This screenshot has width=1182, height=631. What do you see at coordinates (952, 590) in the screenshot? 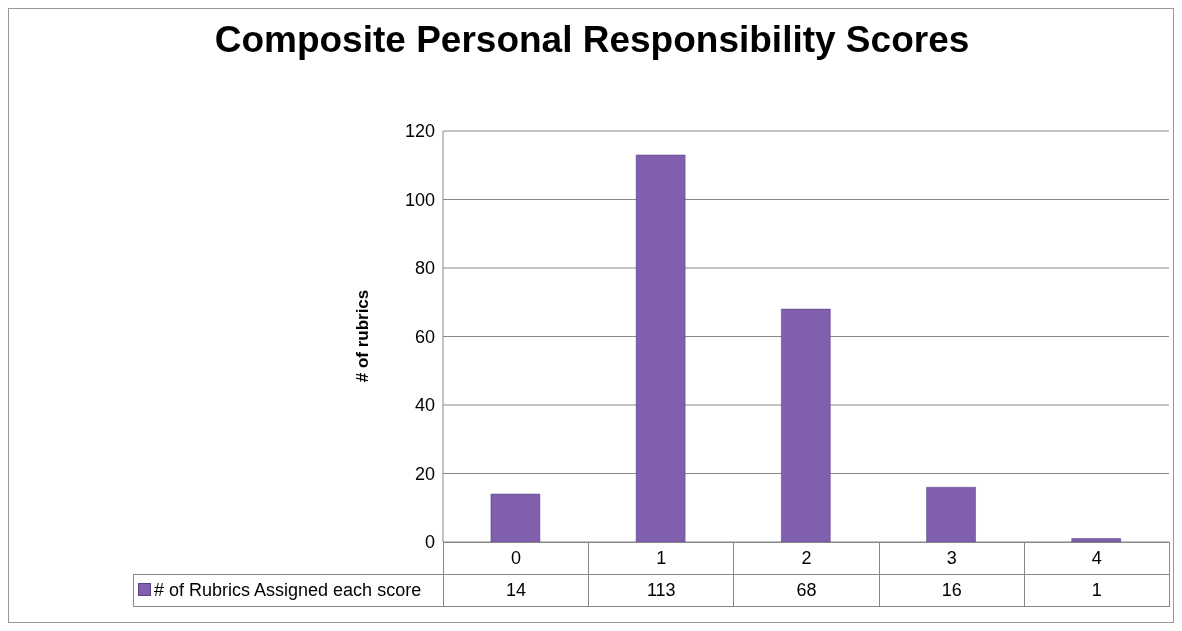
I see `data-label: 16` at bounding box center [952, 590].